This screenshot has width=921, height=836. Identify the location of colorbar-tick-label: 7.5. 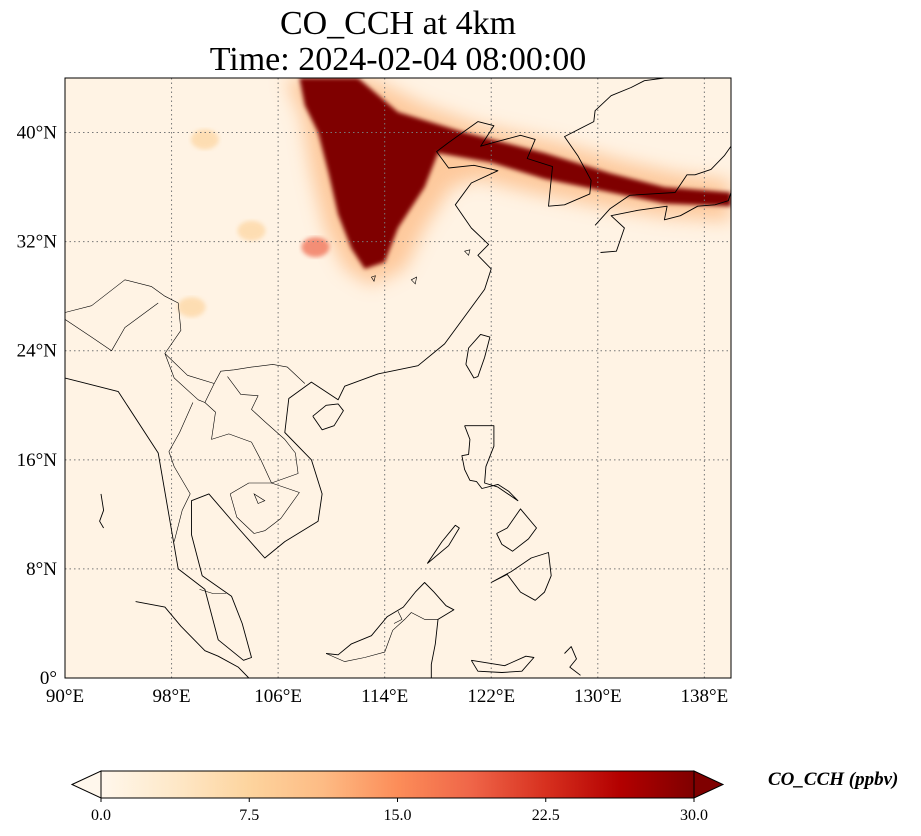
(249, 815).